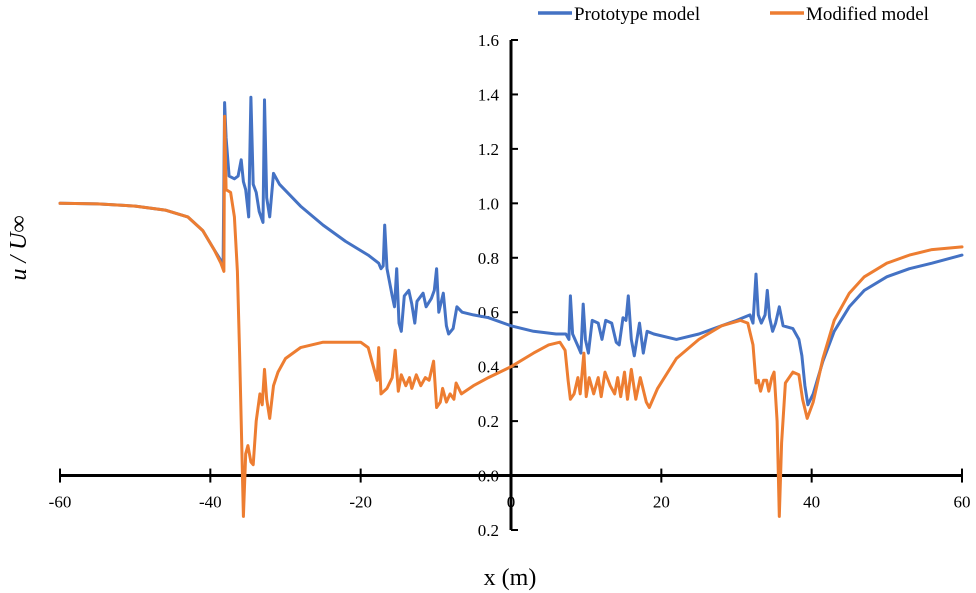 This screenshot has height=593, width=976. I want to click on y-tick-label: 1.0, so click(488, 203).